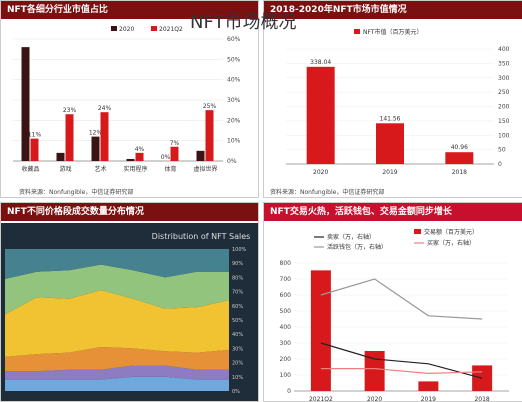 This screenshot has height=402, width=522. I want to click on y-tick-label: 80%, so click(237, 278).